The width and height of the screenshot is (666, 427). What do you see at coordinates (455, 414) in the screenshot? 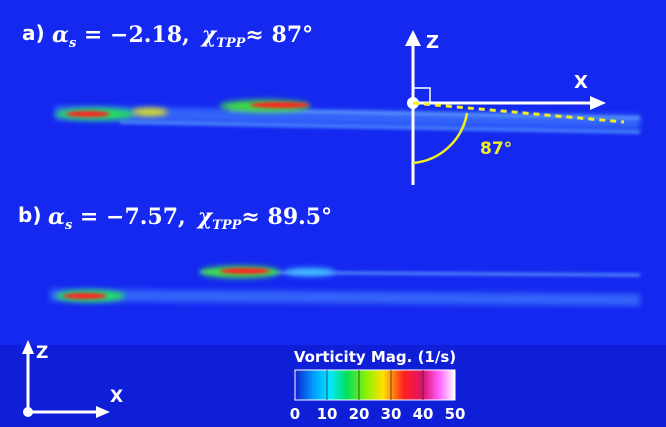
I see `colorbar-tick-label: 50` at bounding box center [455, 414].